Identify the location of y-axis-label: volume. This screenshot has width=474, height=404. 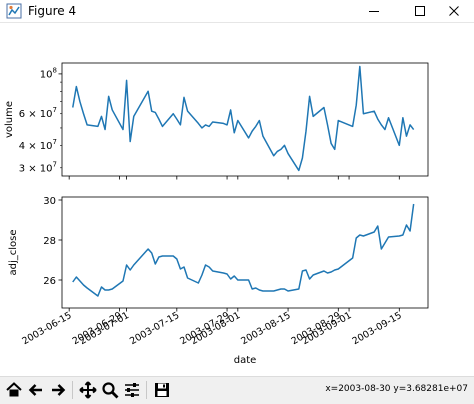
(9, 119).